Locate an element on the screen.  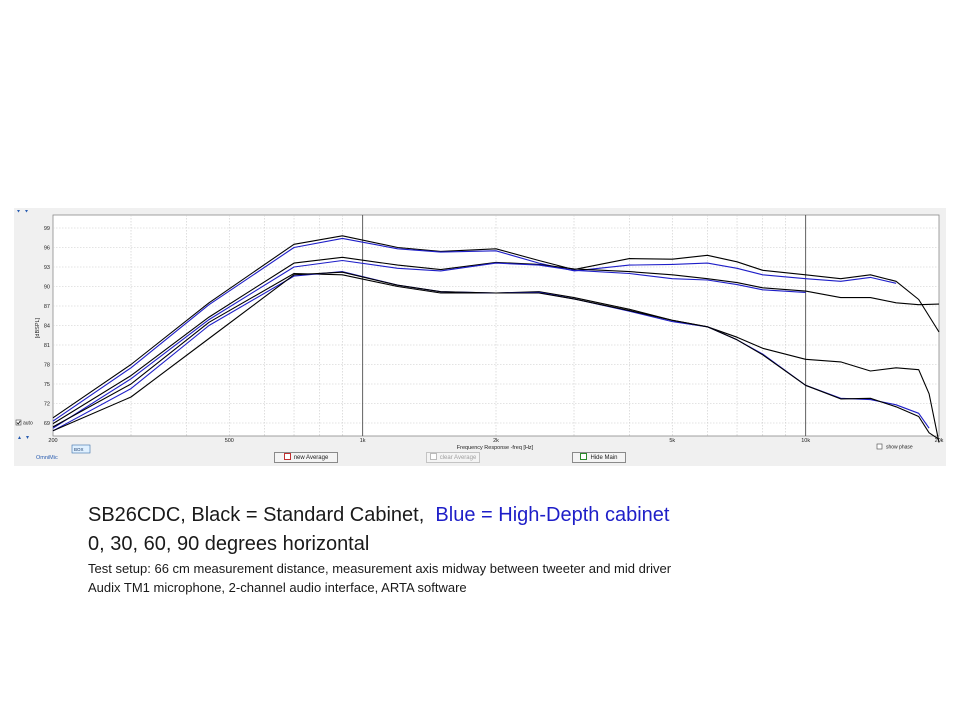
decade-lines is located at coordinates (584, 325).